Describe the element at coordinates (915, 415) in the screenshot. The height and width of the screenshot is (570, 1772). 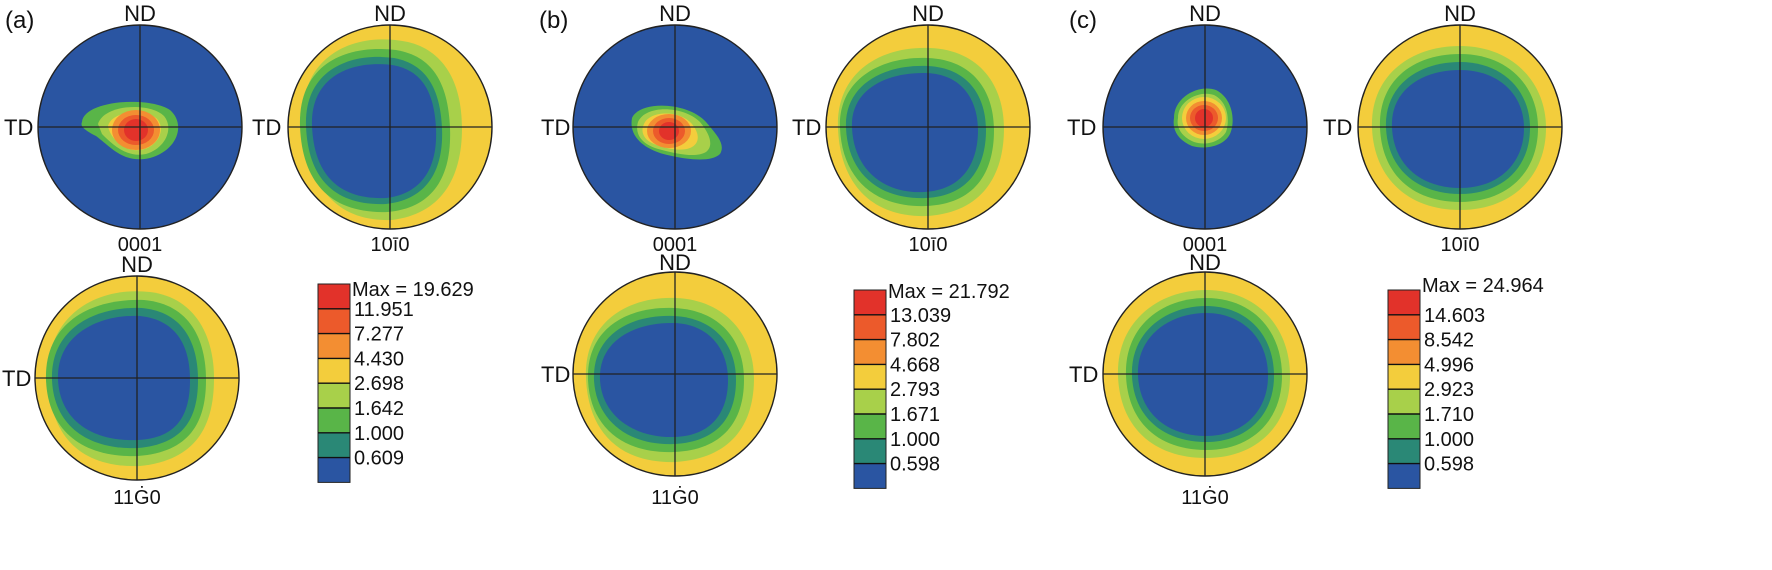
I see `legend-level-label: 1.671` at that location.